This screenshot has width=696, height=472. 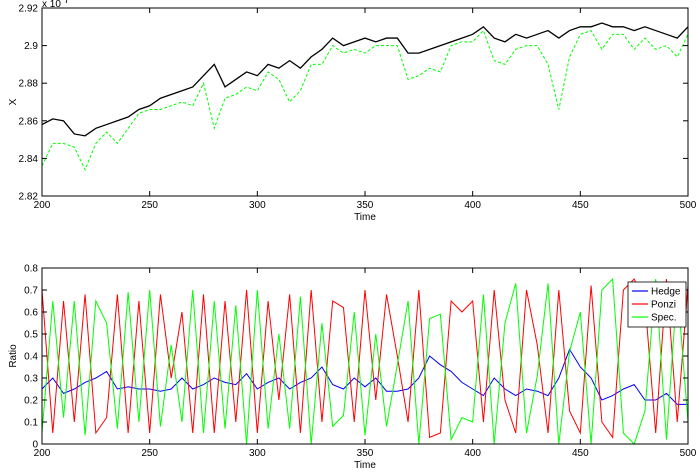 I want to click on axis-multiplier-exponent: 7, so click(x=67, y=3).